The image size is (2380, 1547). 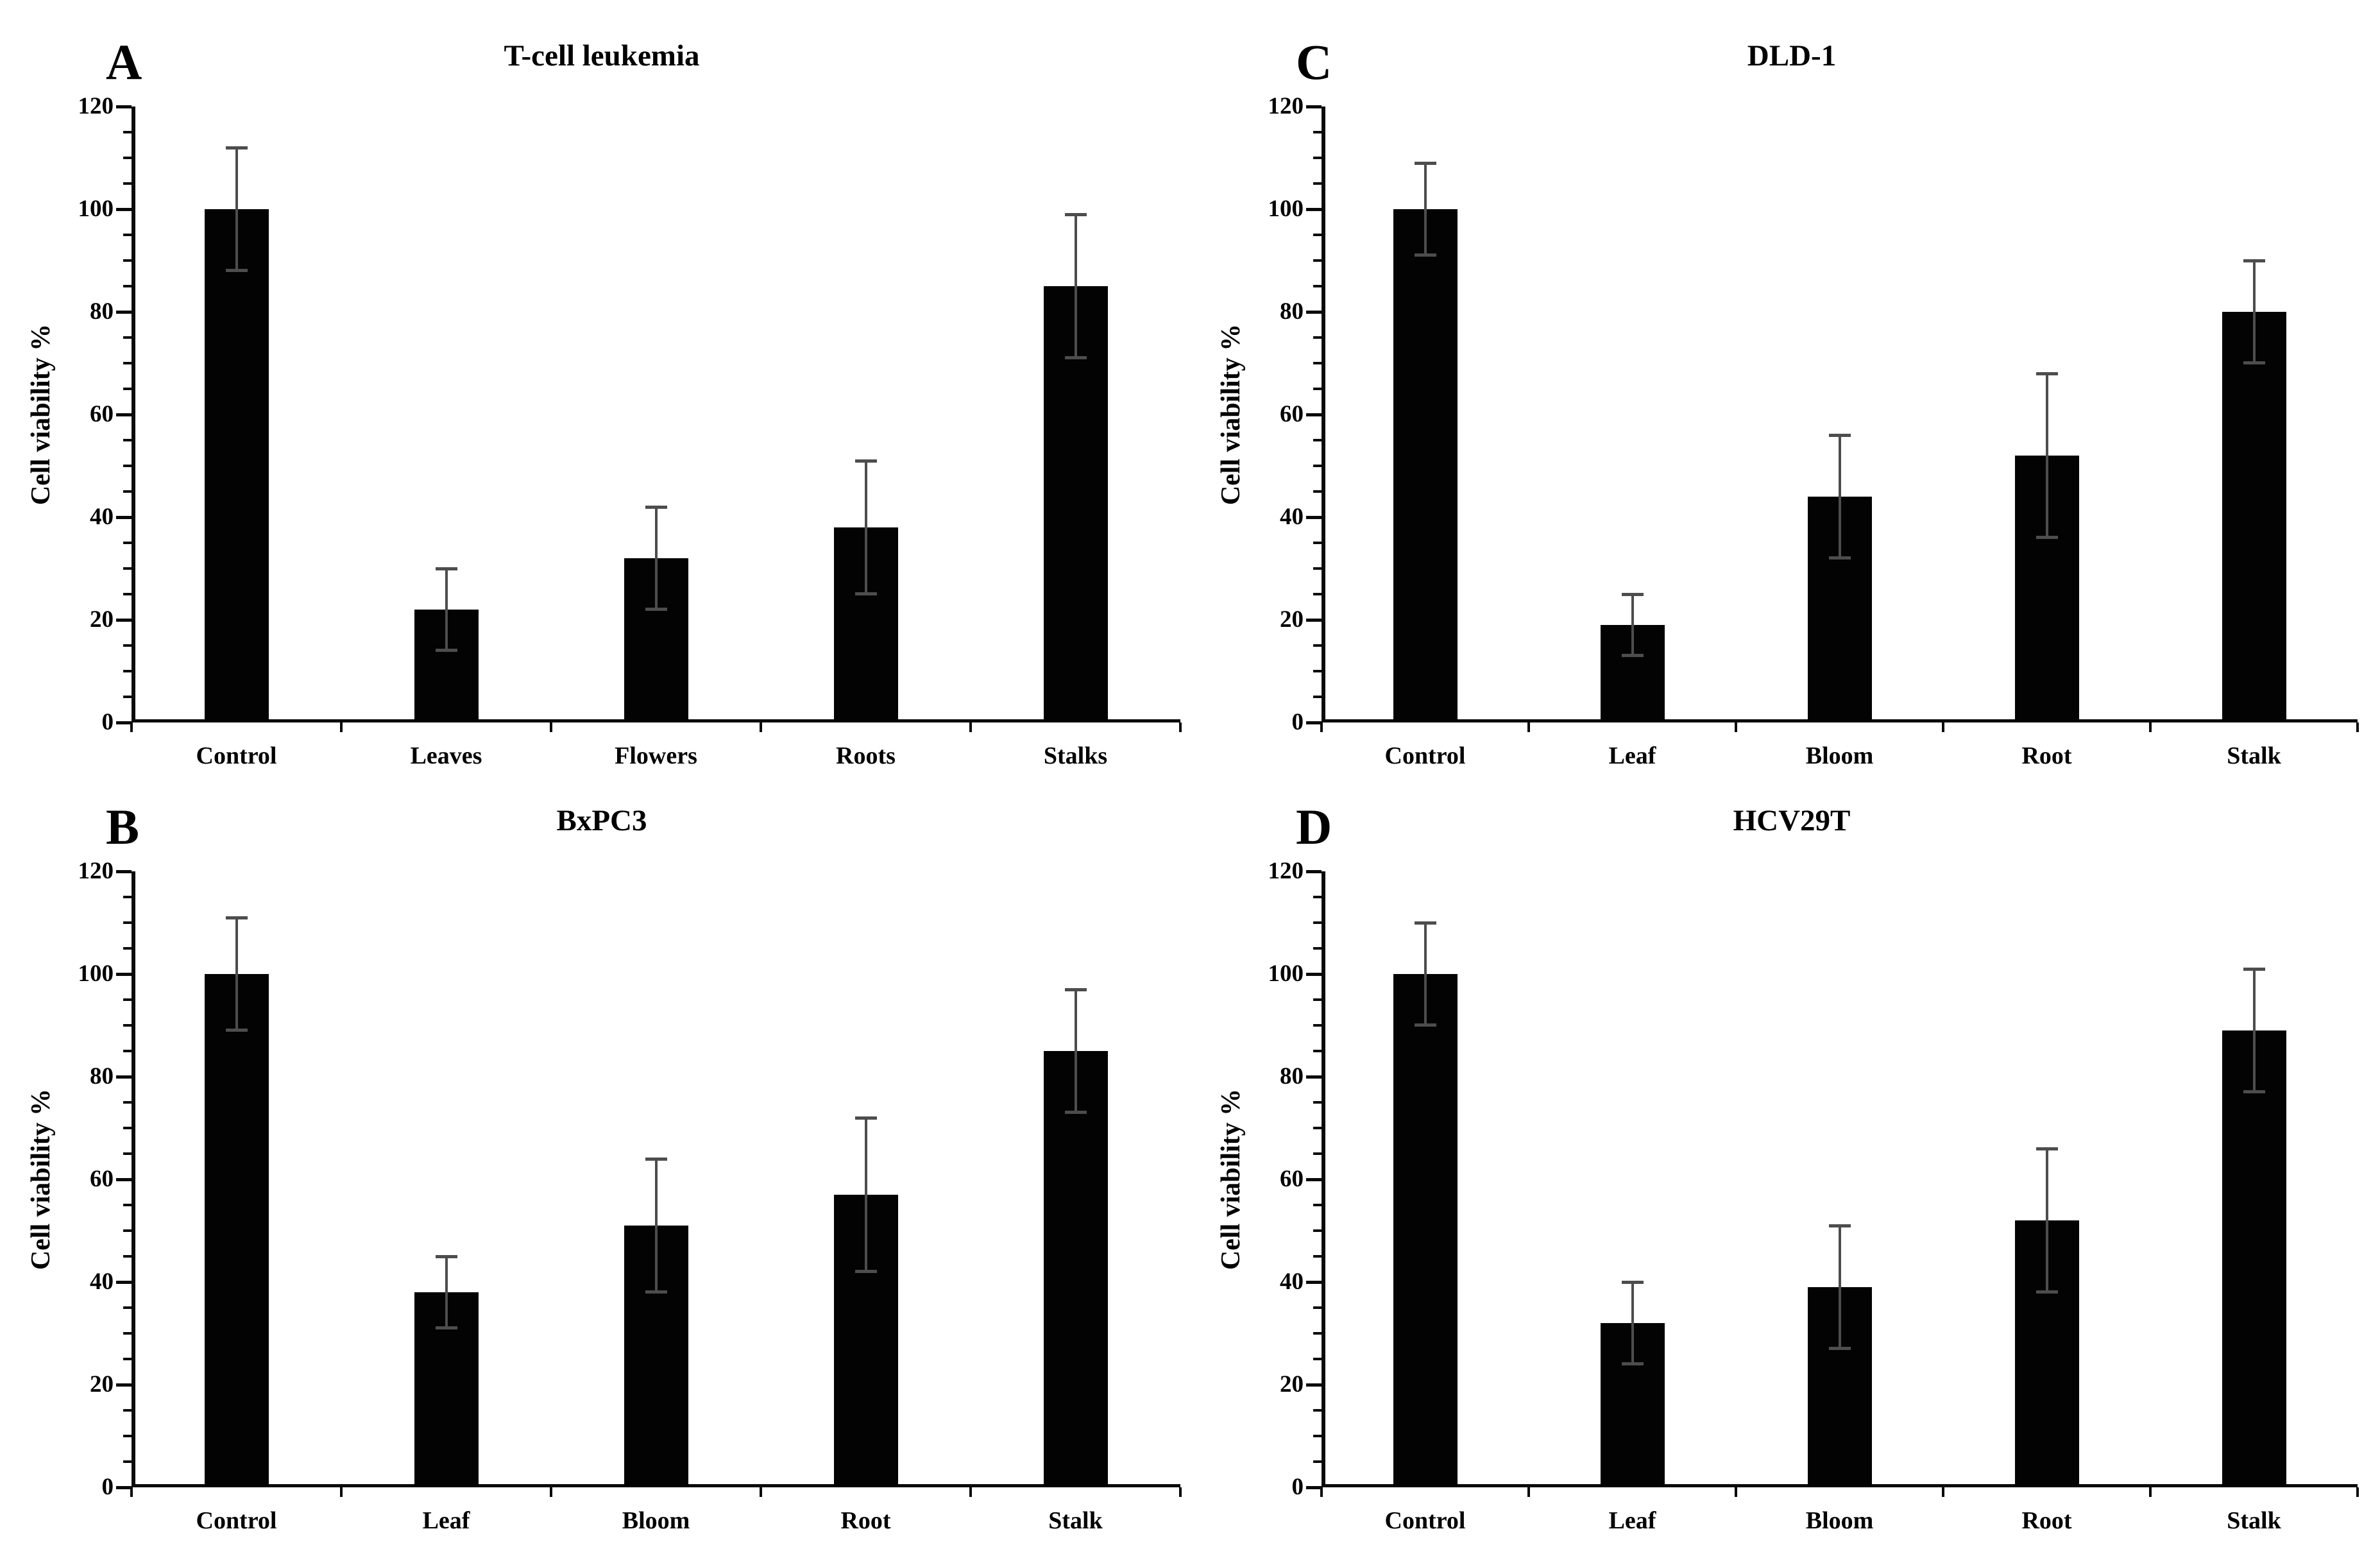 What do you see at coordinates (1286, 974) in the screenshot?
I see `y-tick-label: 100` at bounding box center [1286, 974].